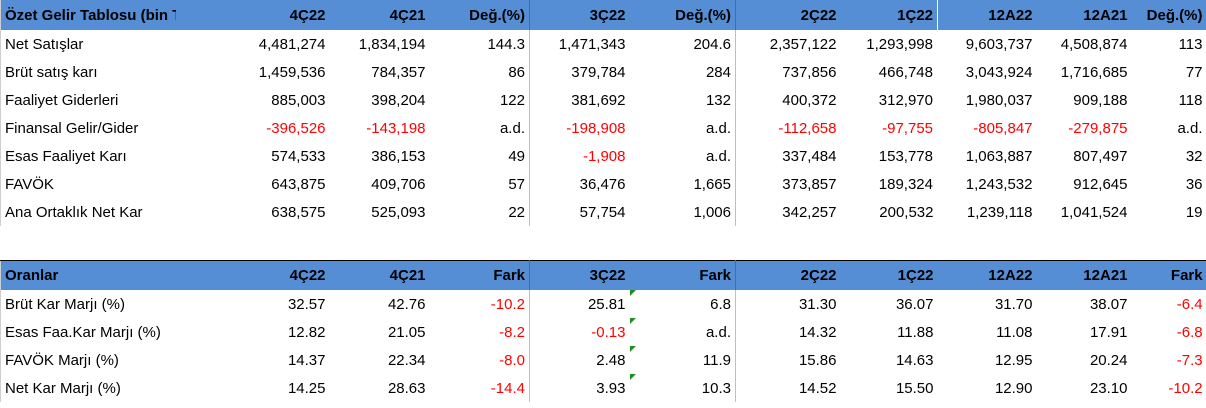 The width and height of the screenshot is (1206, 408). Describe the element at coordinates (899, 44) in the screenshot. I see `table-cell: 1,293,998` at that location.